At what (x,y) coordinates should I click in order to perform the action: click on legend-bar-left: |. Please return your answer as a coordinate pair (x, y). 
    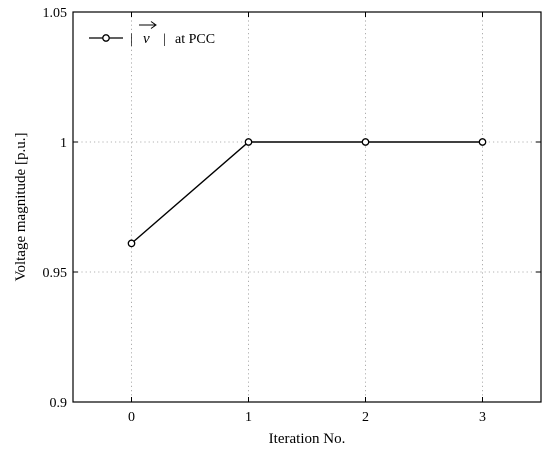
    Looking at the image, I should click on (131, 39).